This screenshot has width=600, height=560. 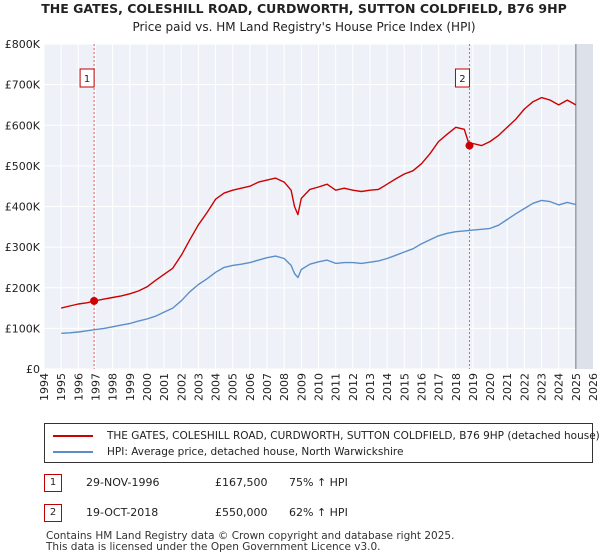 What do you see at coordinates (23, 125) in the screenshot?
I see `y-tick-label: £600K` at bounding box center [23, 125].